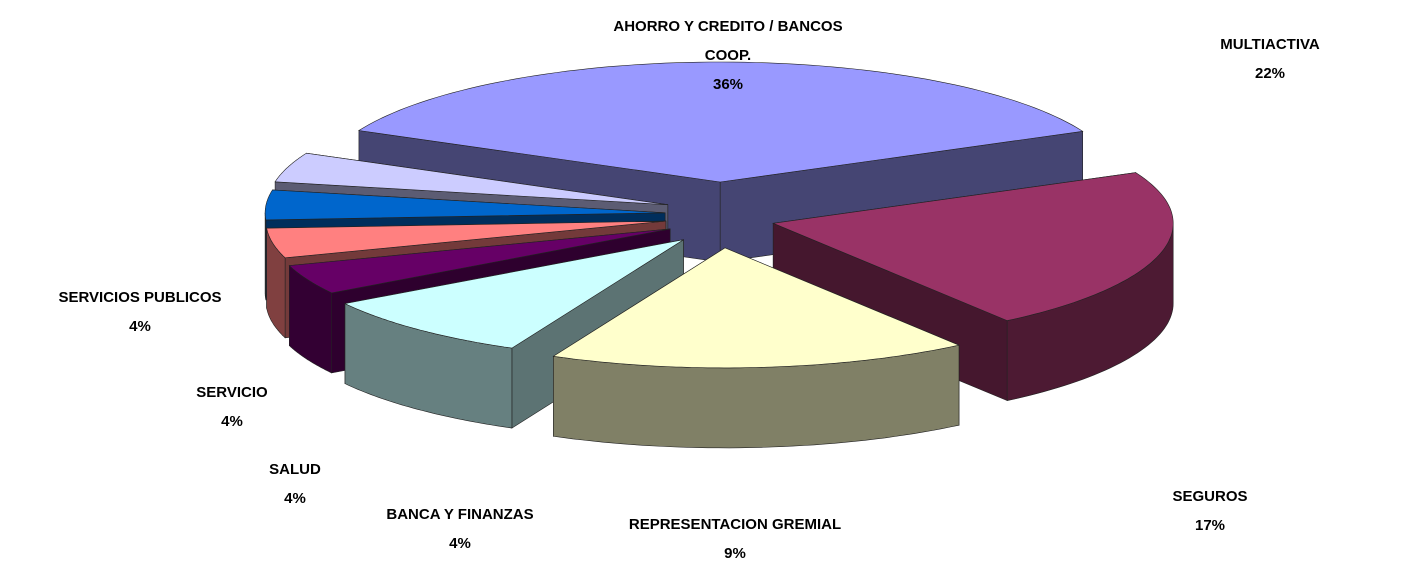 The height and width of the screenshot is (587, 1420). I want to click on slice-label: SALUD 4%, so click(295, 484).